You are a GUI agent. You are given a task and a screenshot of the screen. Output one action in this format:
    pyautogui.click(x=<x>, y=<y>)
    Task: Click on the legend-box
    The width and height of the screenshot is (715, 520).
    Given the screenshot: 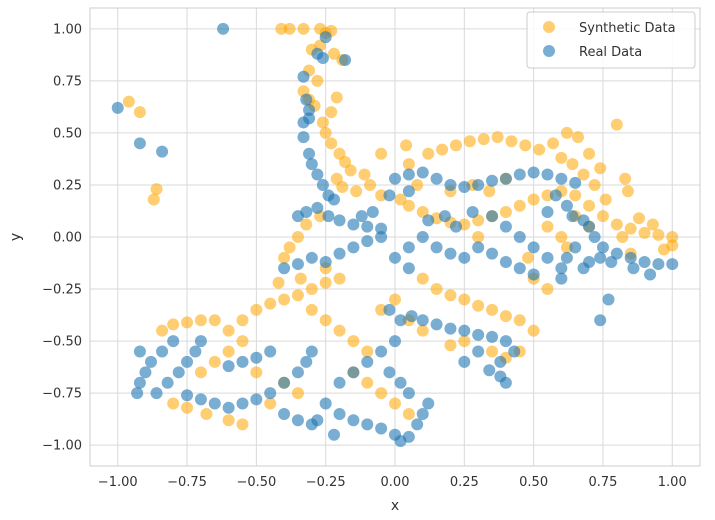 What is the action you would take?
    pyautogui.click(x=611, y=40)
    